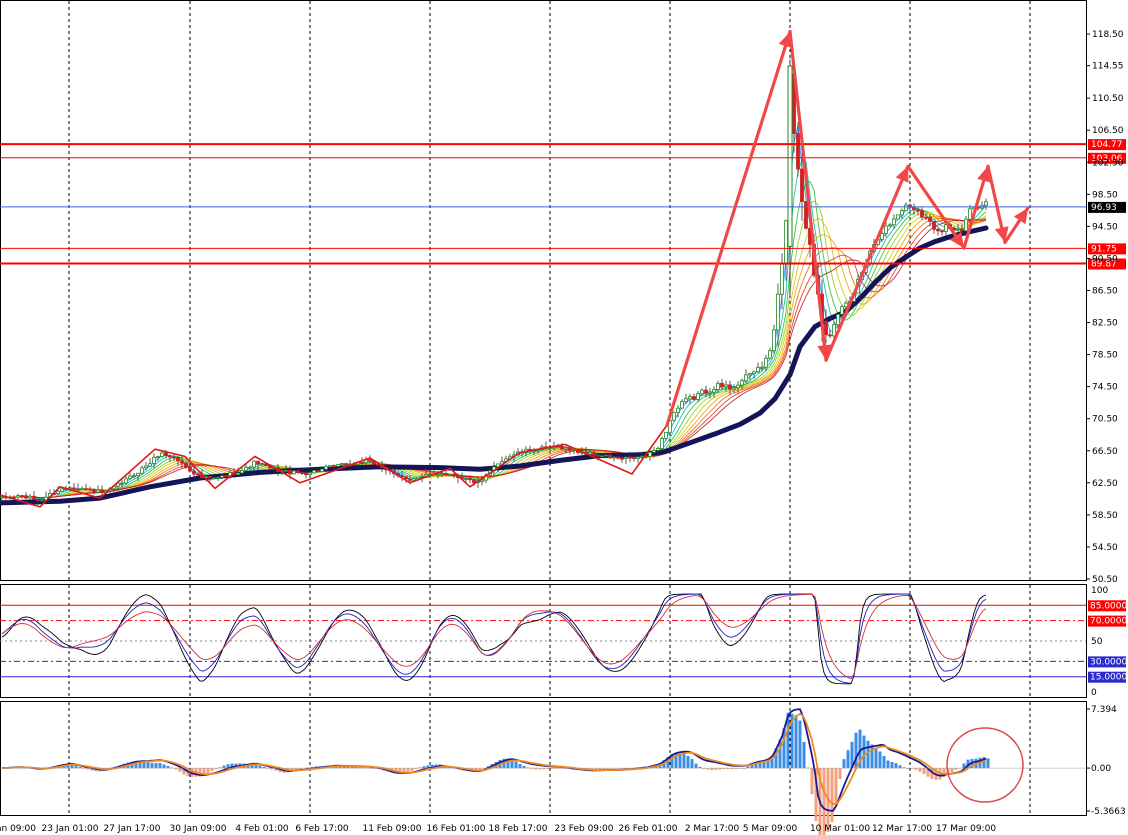 This screenshot has width=1128, height=835. I want to click on price-tick-label: 98.50, so click(1105, 195).